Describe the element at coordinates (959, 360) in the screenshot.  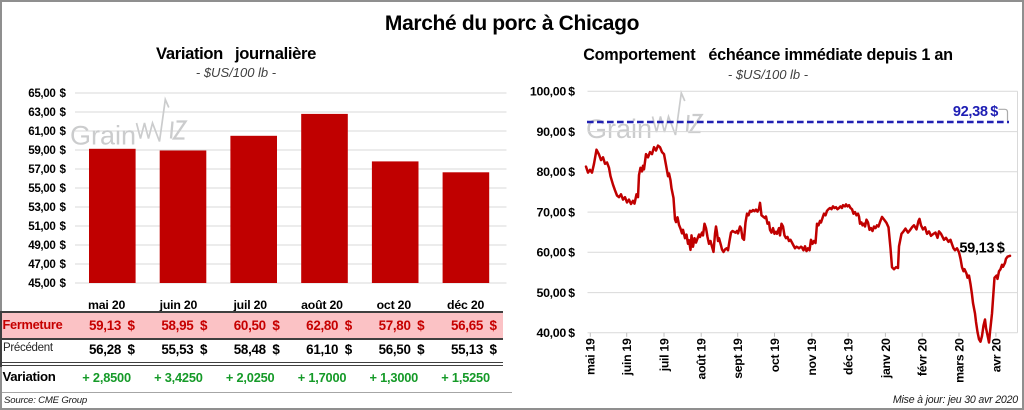
I see `svg-text: mars 20` at that location.